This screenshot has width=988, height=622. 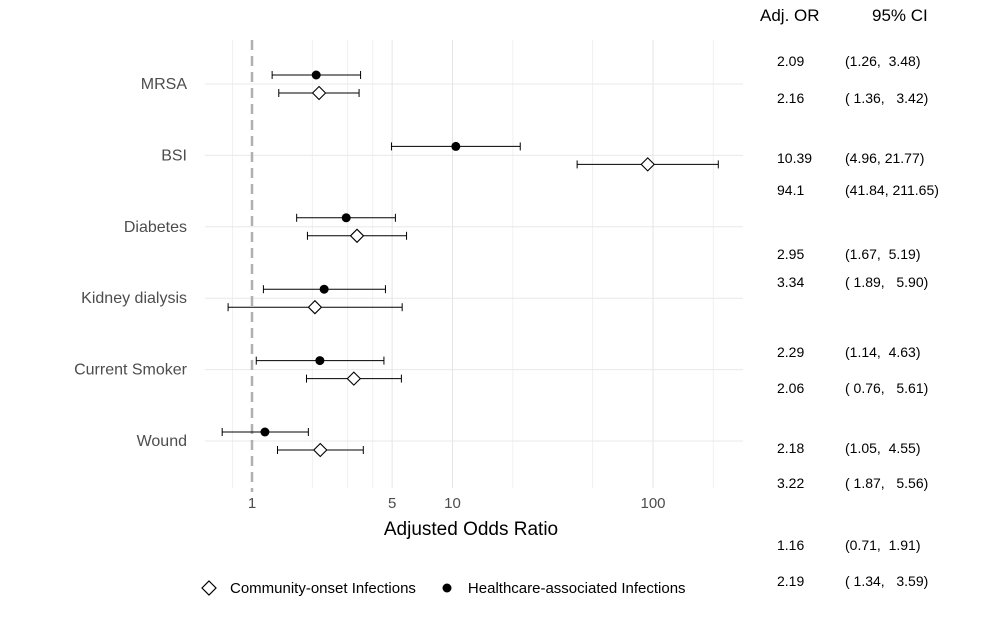 What do you see at coordinates (887, 581) in the screenshot?
I see `table-cell-ci: ( 1.34, 3.59)` at bounding box center [887, 581].